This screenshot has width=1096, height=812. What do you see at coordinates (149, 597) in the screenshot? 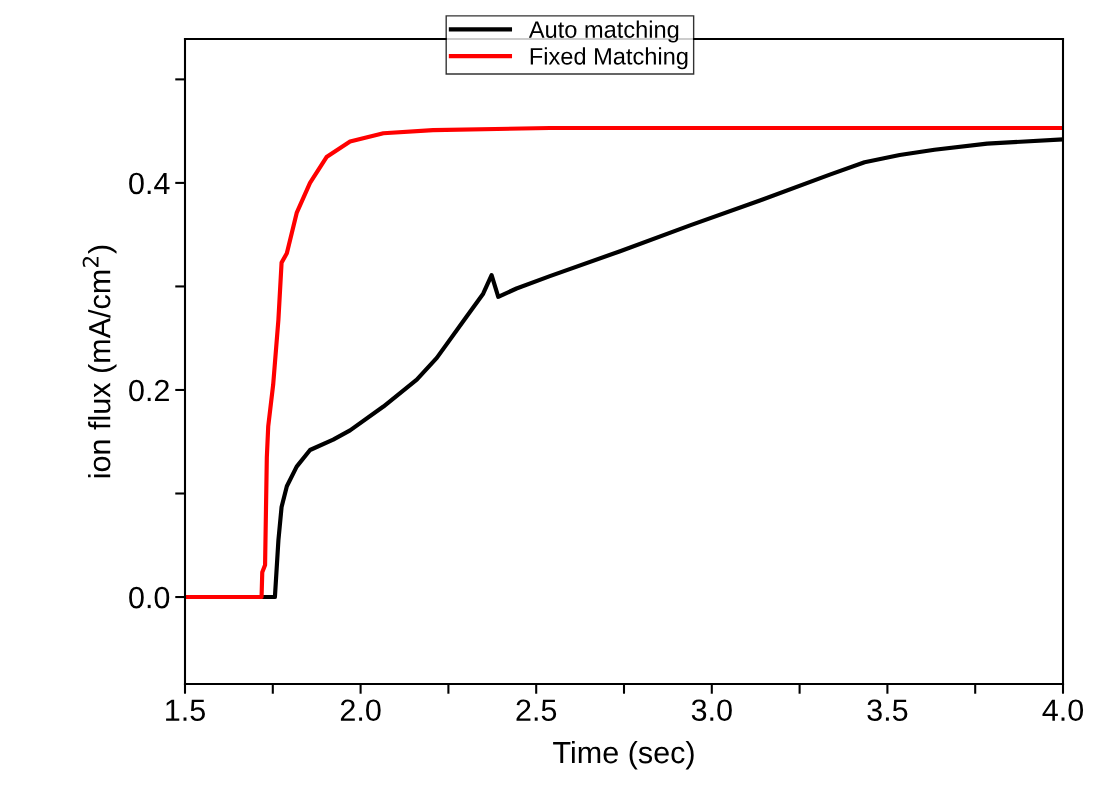
I see `y-tick-label: 0.0` at bounding box center [149, 597].